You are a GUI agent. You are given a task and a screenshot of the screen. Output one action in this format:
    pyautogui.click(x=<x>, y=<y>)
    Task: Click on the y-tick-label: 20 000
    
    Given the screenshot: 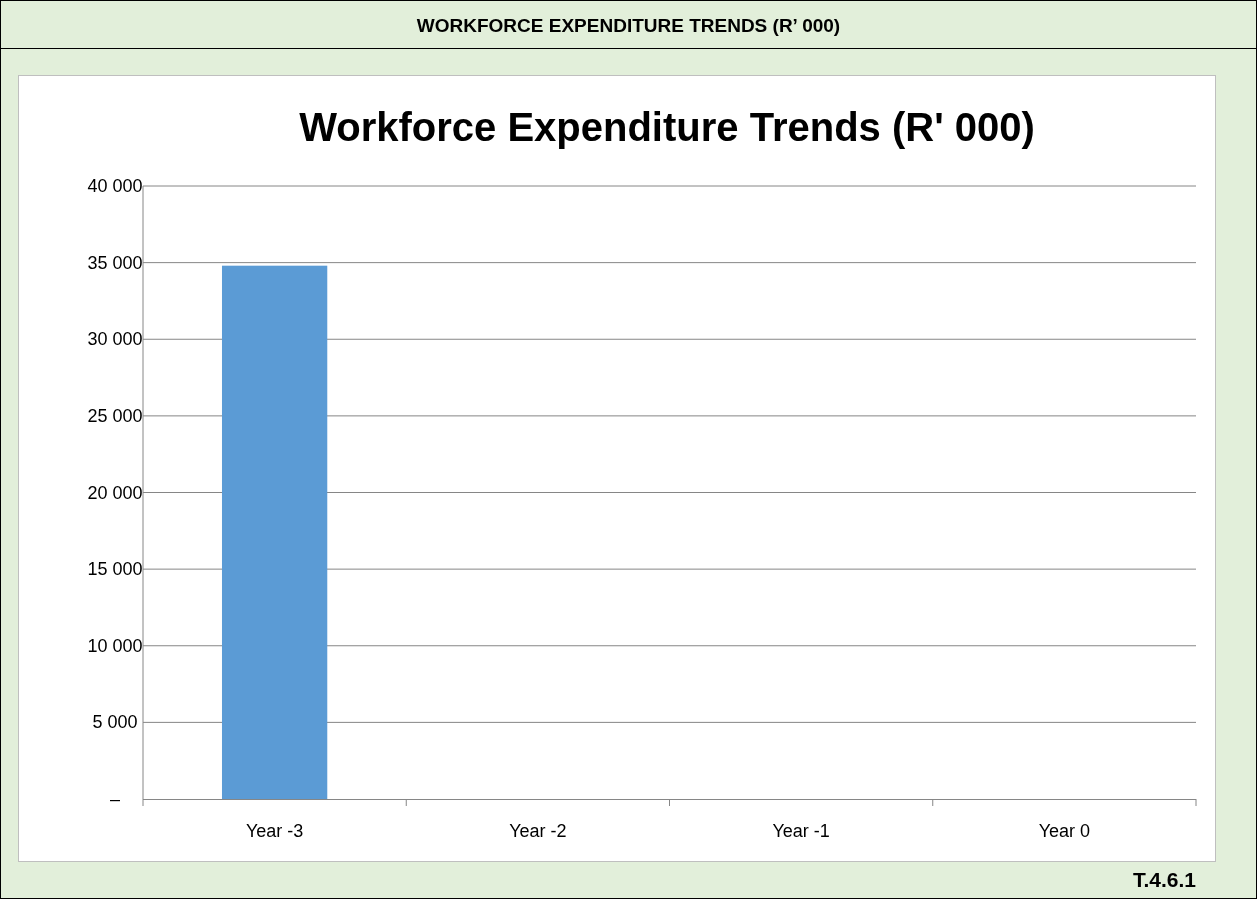 What is the action you would take?
    pyautogui.click(x=115, y=492)
    